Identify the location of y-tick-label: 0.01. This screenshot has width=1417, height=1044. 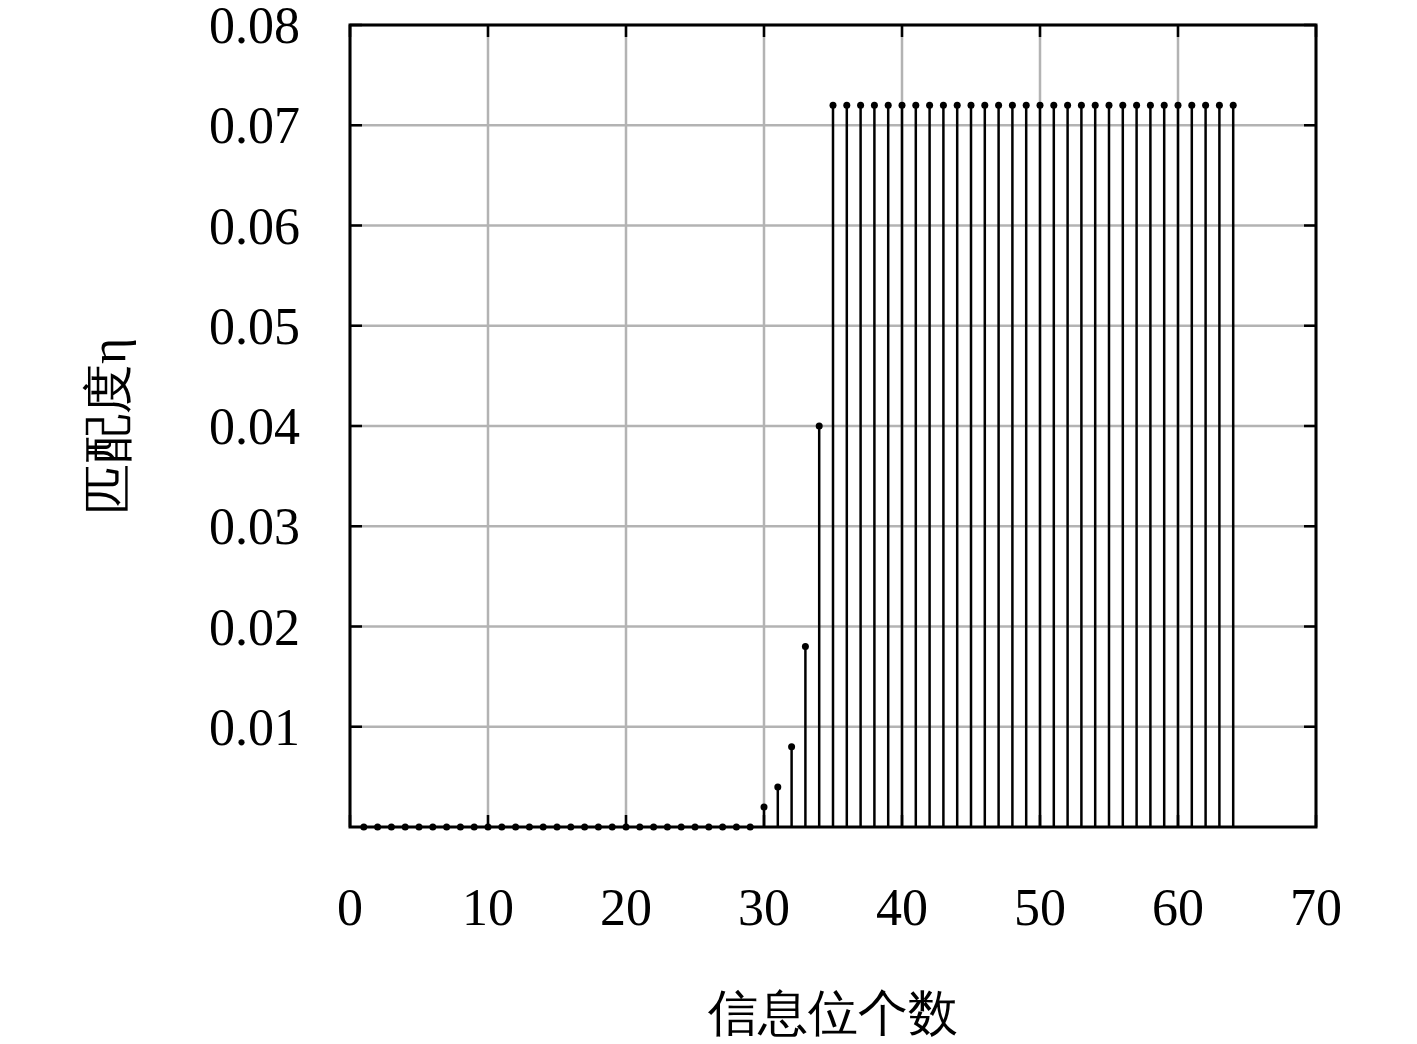
(254, 727).